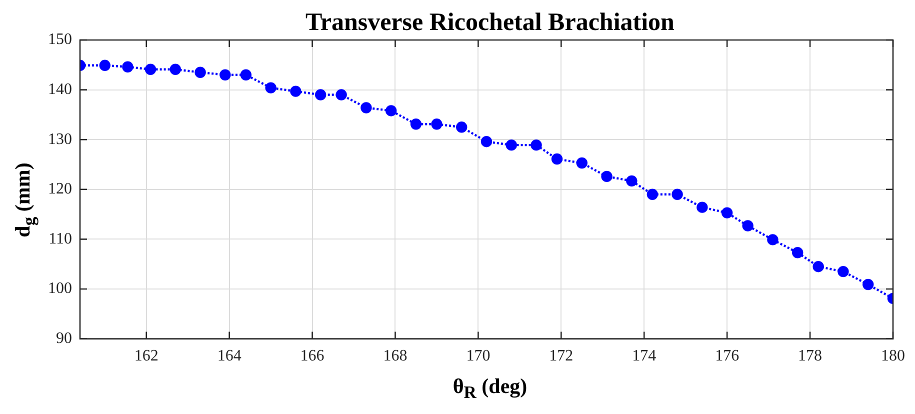 This screenshot has width=915, height=414. Describe the element at coordinates (478, 356) in the screenshot. I see `x-tick-label: 170` at that location.